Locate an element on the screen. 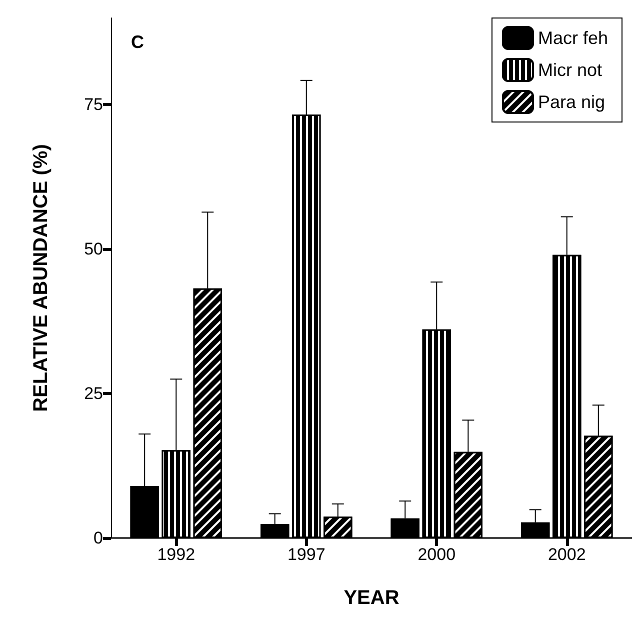 The width and height of the screenshot is (640, 627). x-tick-label: 2000 is located at coordinates (437, 554).